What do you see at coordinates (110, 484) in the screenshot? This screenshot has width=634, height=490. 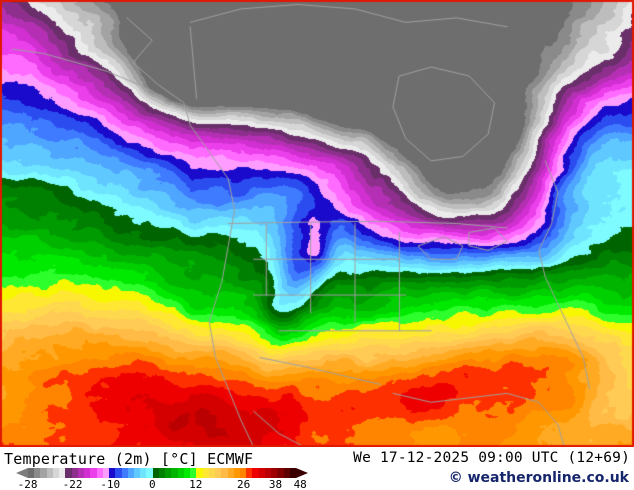 I see `colorbar-tick: -10` at bounding box center [110, 484].